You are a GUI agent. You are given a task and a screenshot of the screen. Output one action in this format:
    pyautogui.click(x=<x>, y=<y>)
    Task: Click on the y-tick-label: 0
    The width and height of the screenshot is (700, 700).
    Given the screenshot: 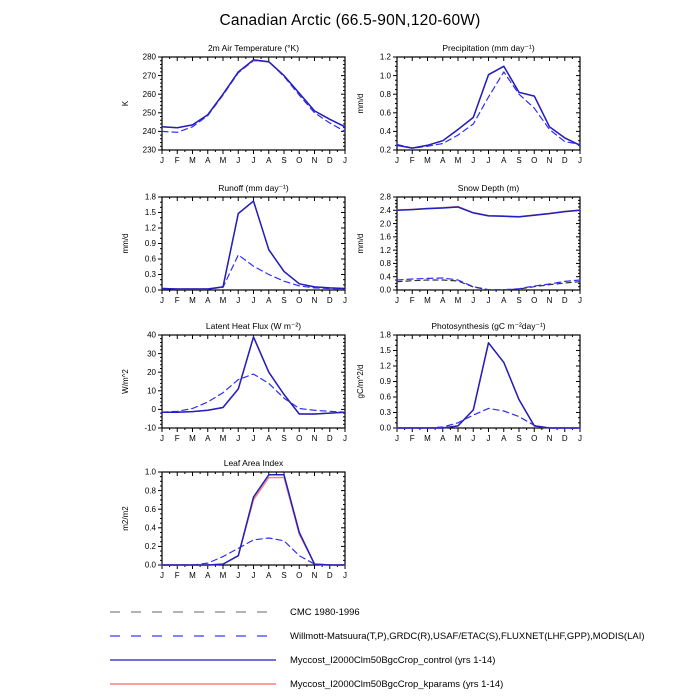 What is the action you would take?
    pyautogui.click(x=154, y=409)
    